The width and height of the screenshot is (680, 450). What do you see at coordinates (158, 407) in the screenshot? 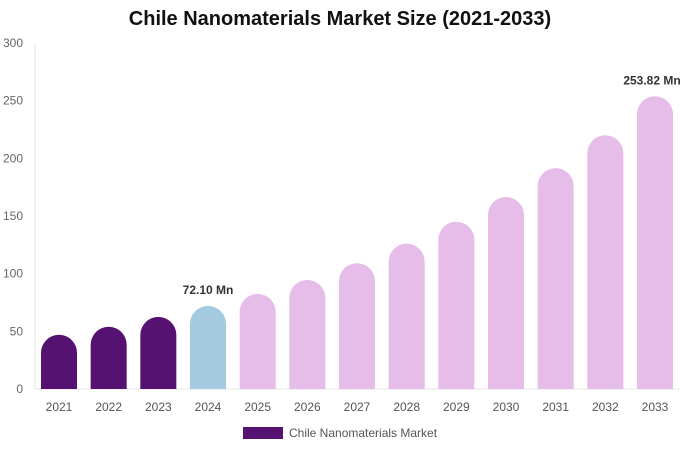
I see `x-tick-label: 2023` at bounding box center [158, 407].